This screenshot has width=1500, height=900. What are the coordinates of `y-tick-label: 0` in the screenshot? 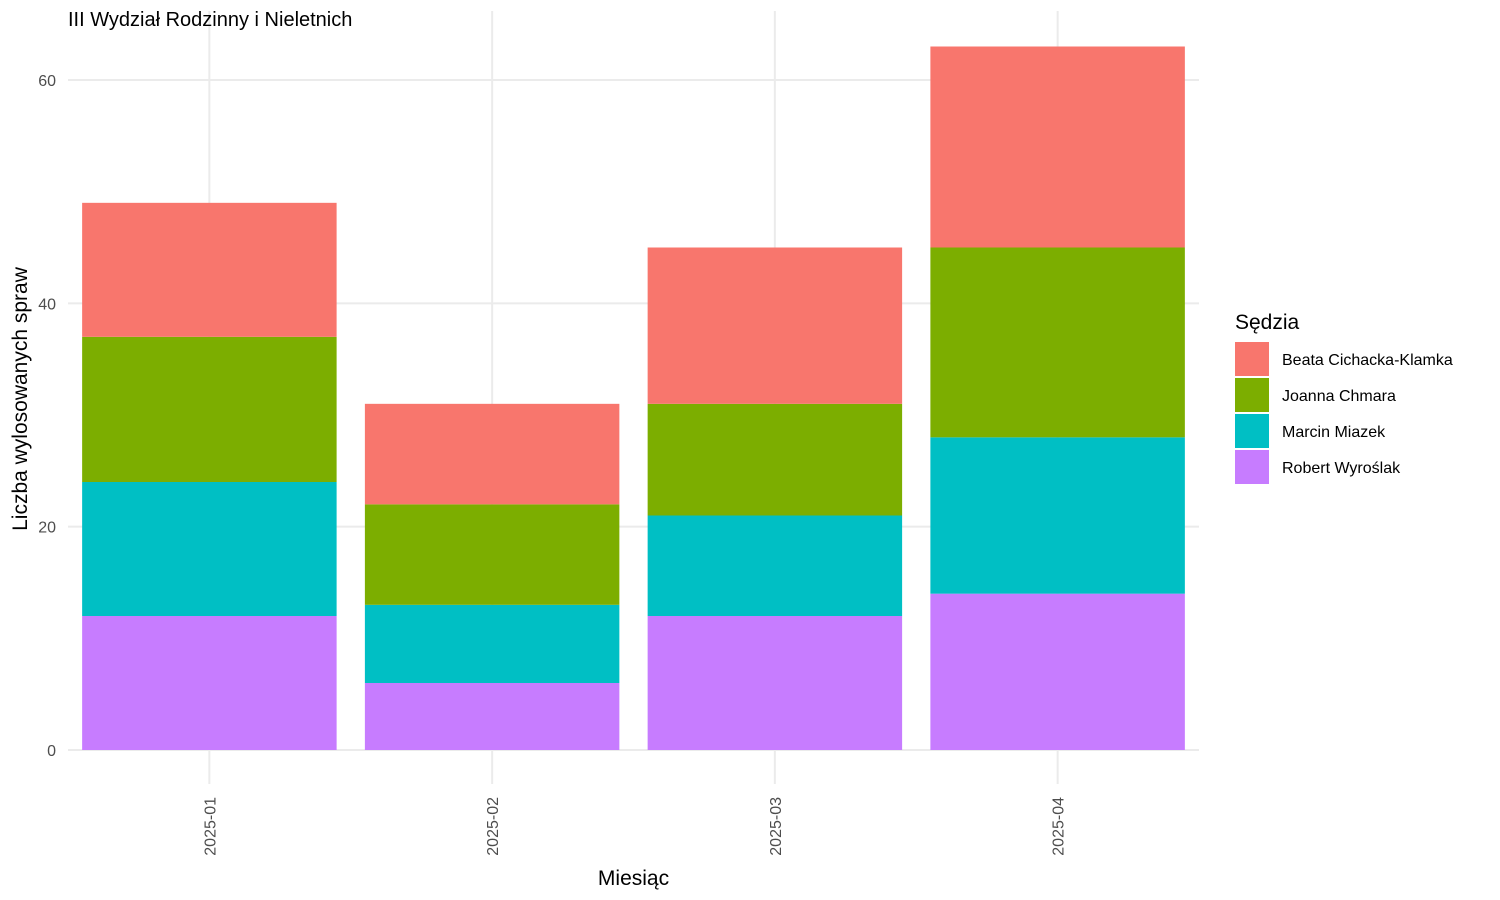 It's located at (51, 751).